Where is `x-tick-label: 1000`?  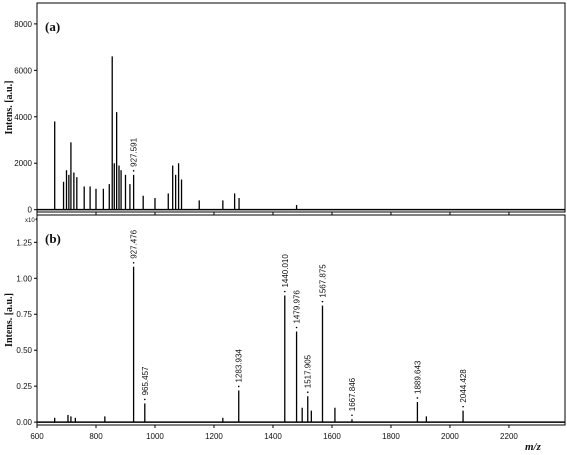 x-tick-label: 1000 is located at coordinates (155, 436).